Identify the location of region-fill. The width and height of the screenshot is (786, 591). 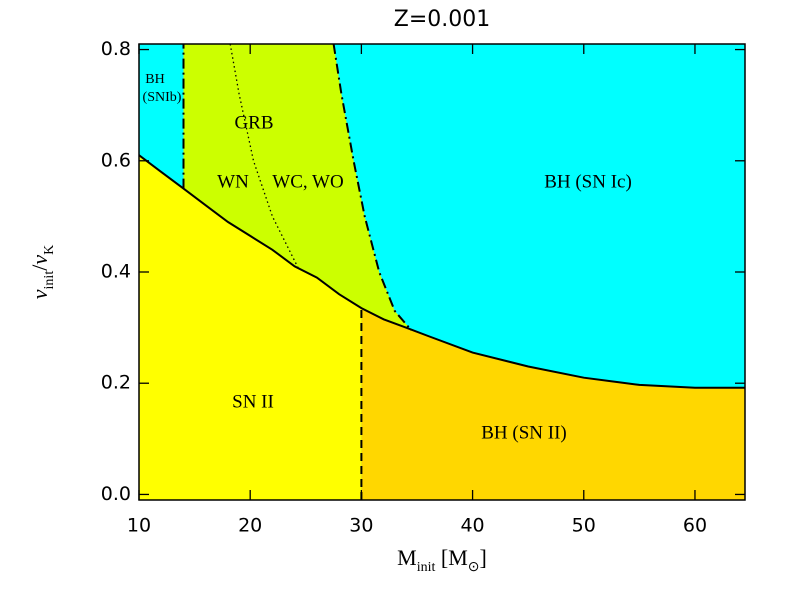
(297, 187).